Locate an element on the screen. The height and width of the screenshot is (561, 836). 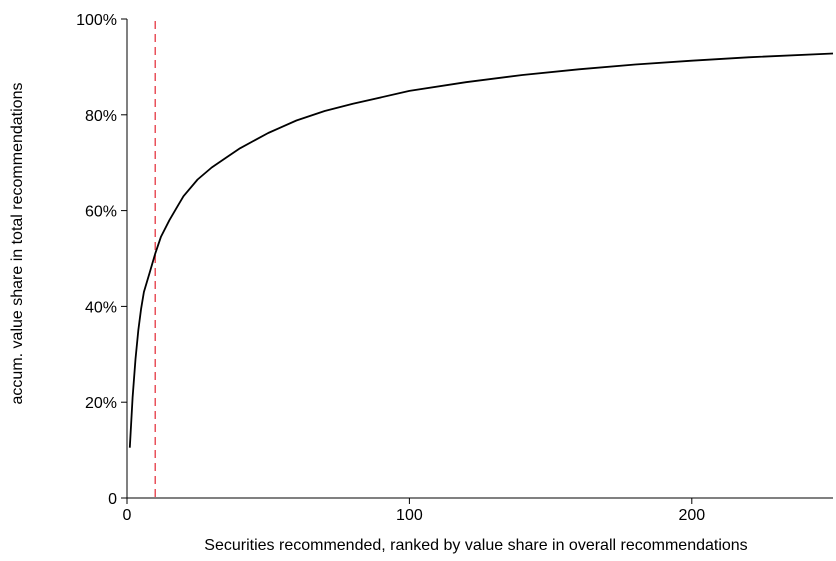
y-tick-label: 40% is located at coordinates (101, 307).